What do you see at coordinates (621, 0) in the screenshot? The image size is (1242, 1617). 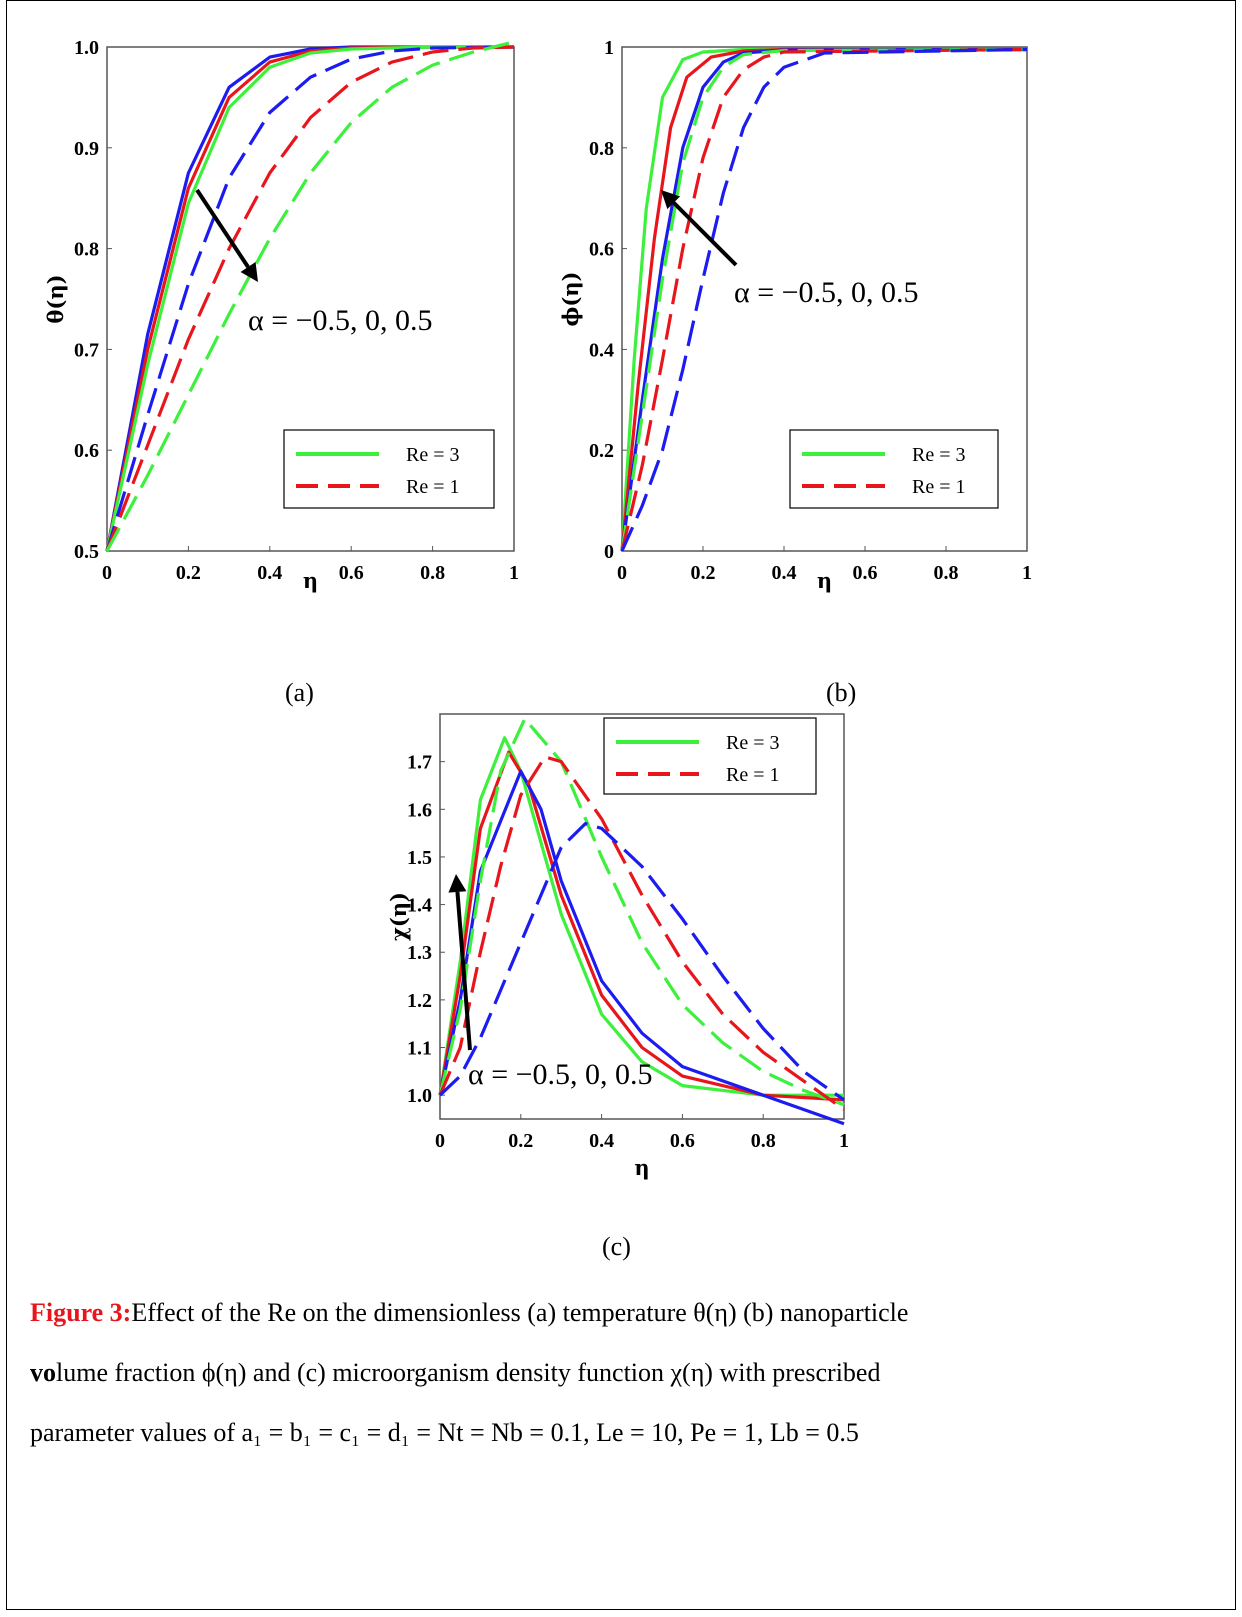 I see `page-border-top` at bounding box center [621, 0].